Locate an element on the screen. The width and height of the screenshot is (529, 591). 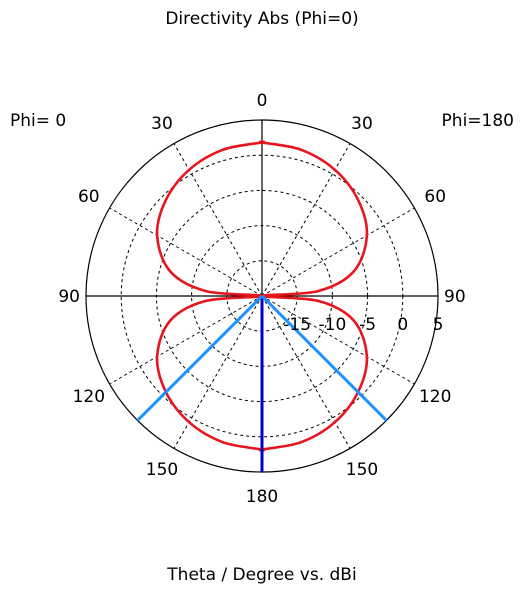
x-axis-label: Theta / Degree vs. dBi is located at coordinates (261, 575).